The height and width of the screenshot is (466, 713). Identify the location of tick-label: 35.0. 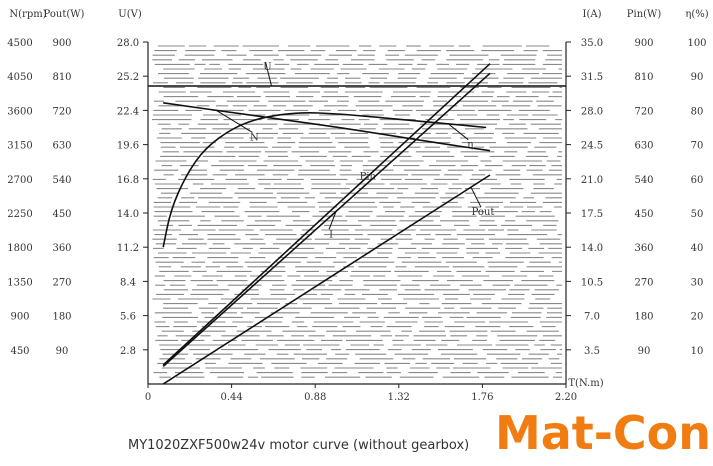
(592, 43).